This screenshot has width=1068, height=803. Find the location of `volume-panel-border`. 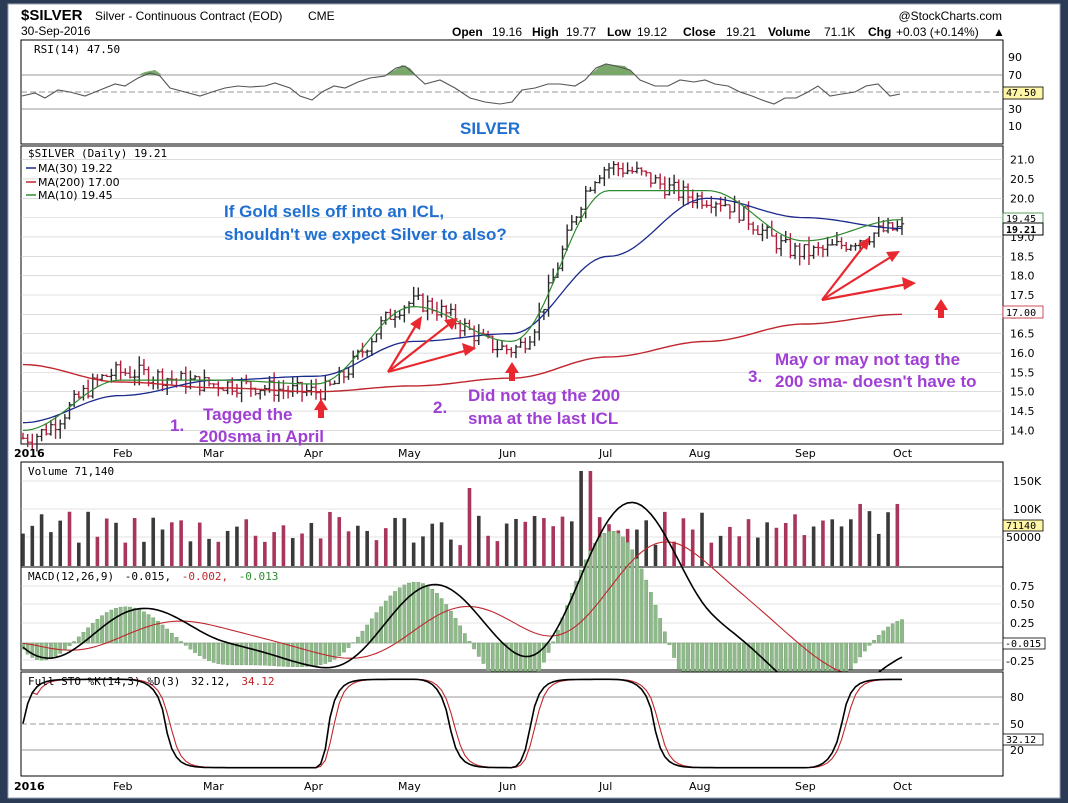

volume-panel-border is located at coordinates (512, 514).